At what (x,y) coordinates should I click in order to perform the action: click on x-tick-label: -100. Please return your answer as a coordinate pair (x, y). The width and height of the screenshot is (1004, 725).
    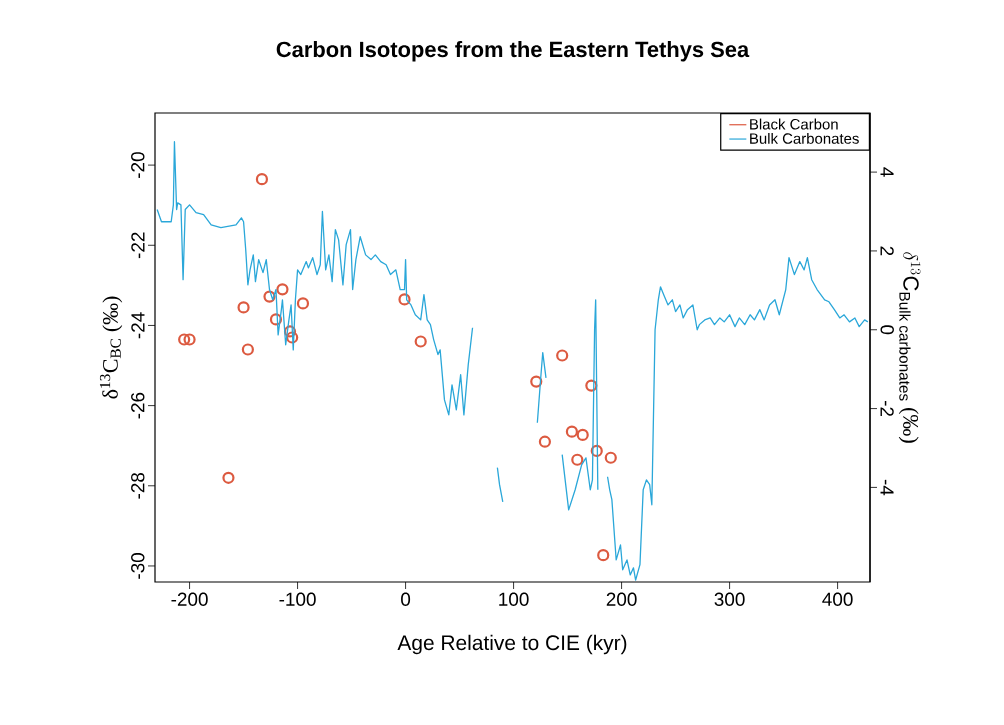
    Looking at the image, I should click on (297, 599).